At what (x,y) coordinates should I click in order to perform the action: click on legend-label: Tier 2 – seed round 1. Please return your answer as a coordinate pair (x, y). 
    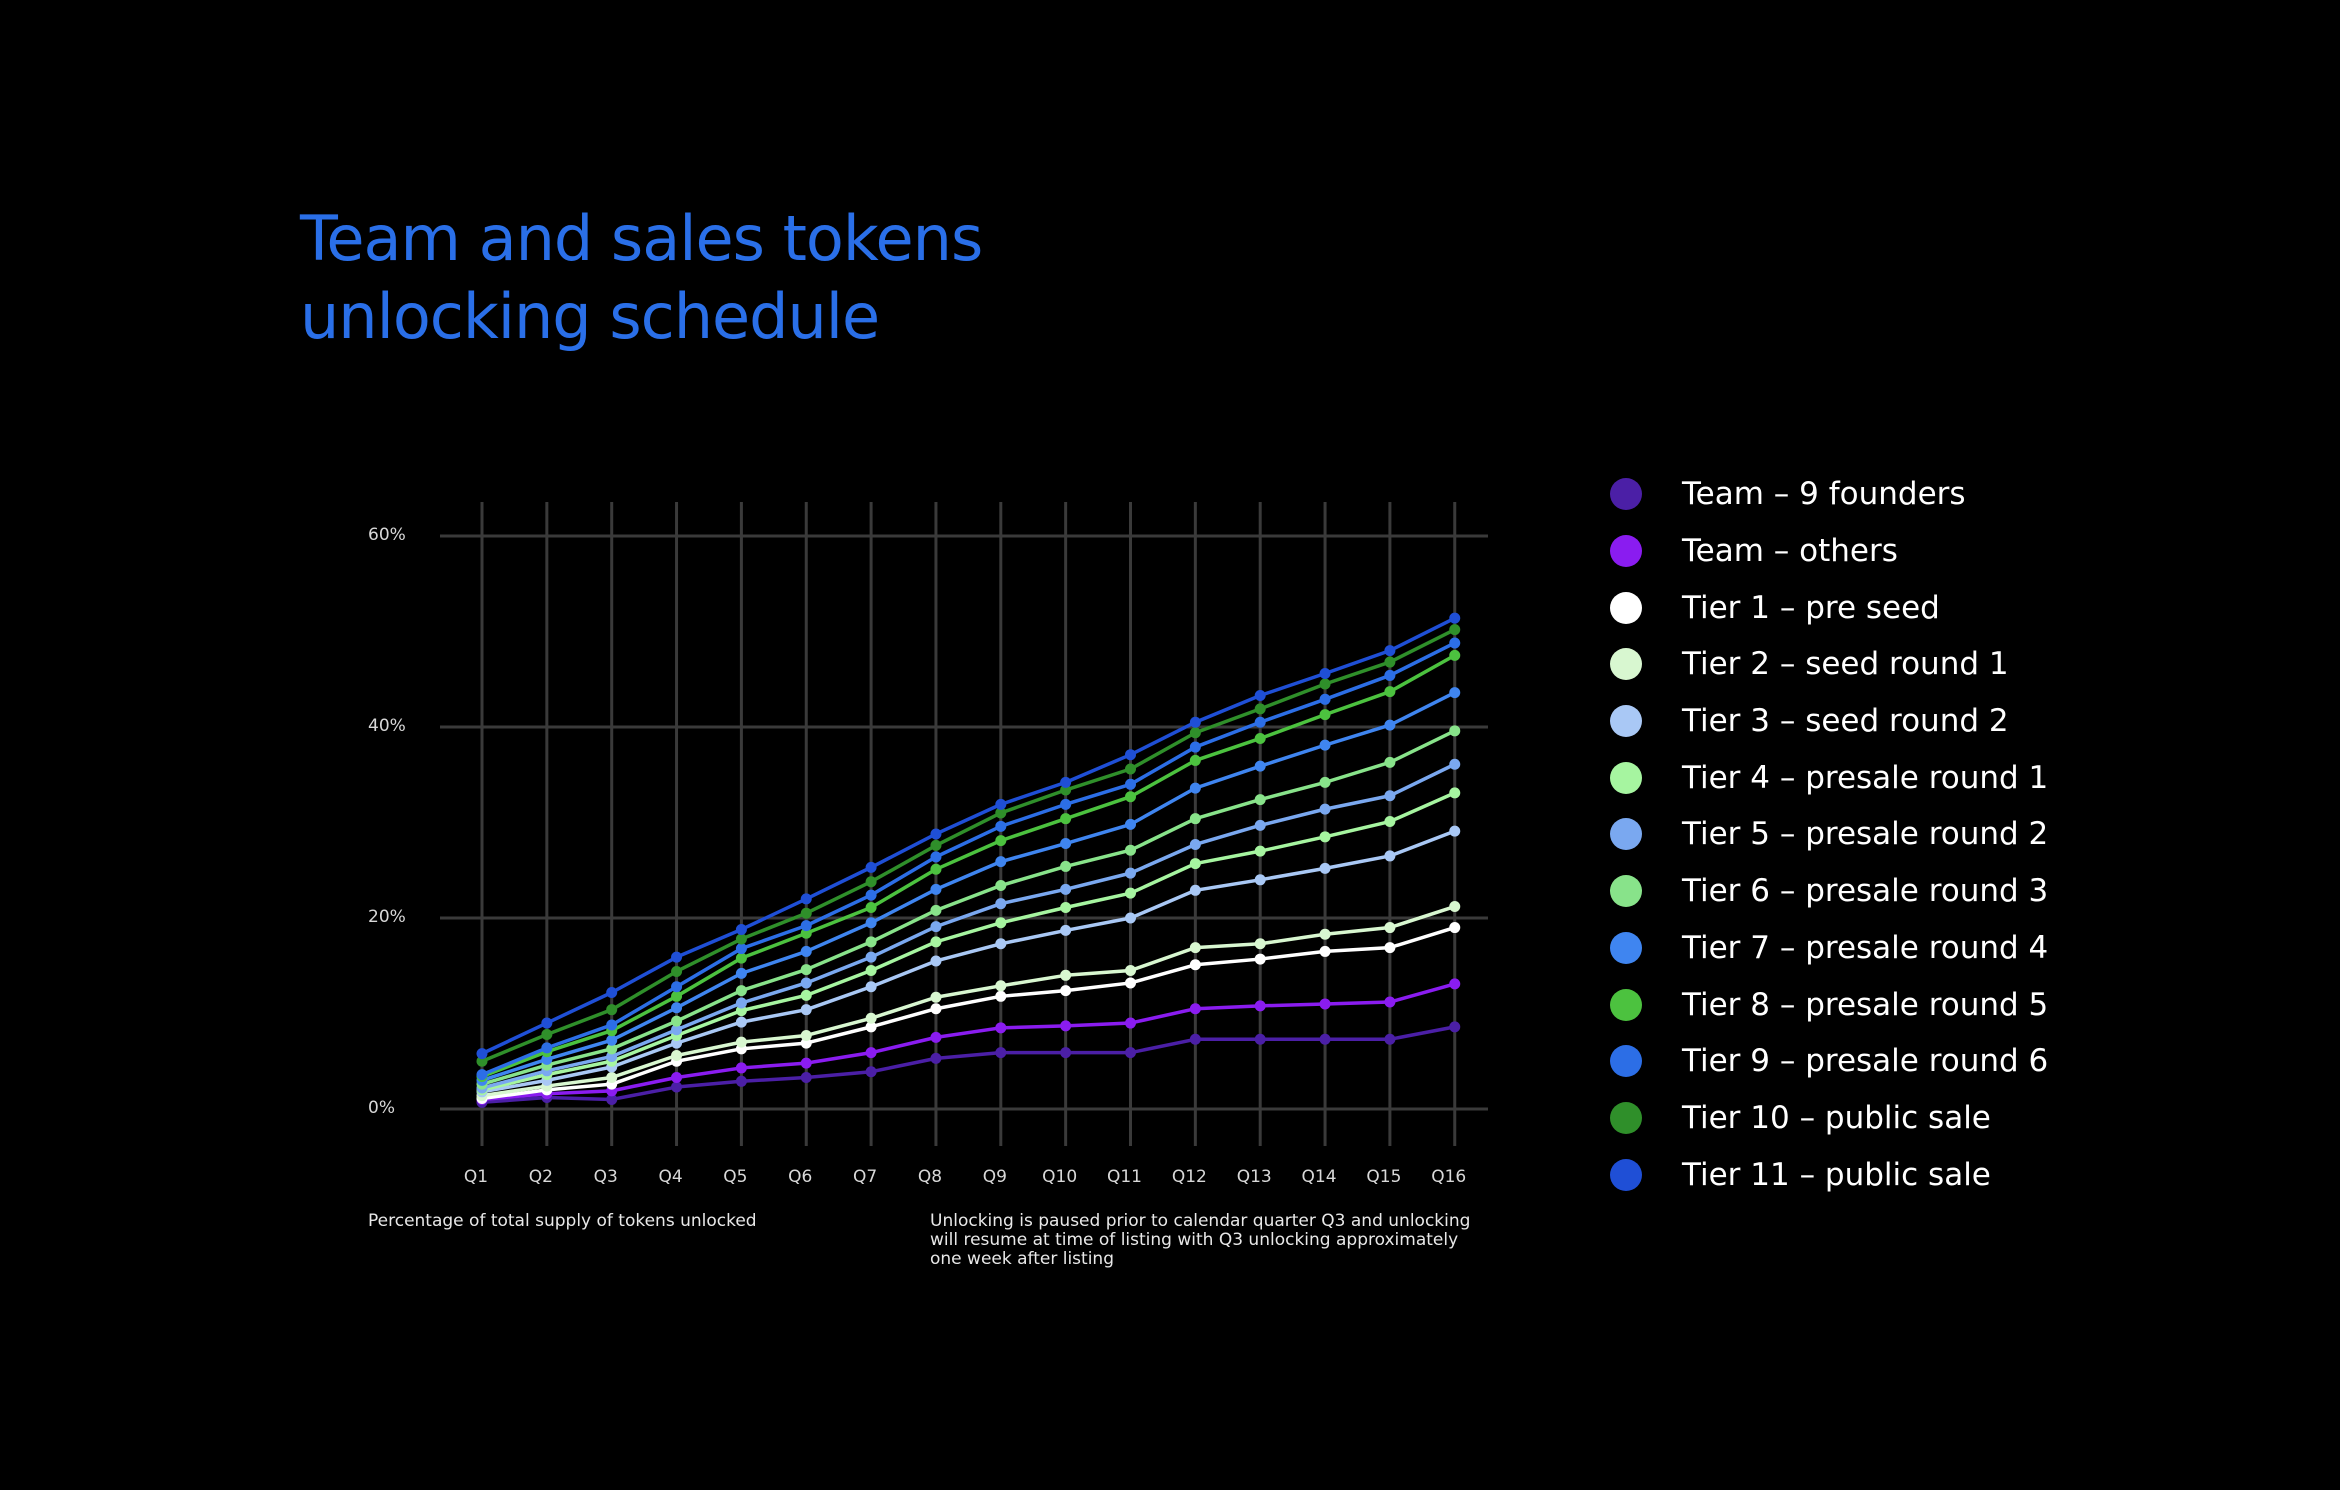
    Looking at the image, I should click on (1845, 664).